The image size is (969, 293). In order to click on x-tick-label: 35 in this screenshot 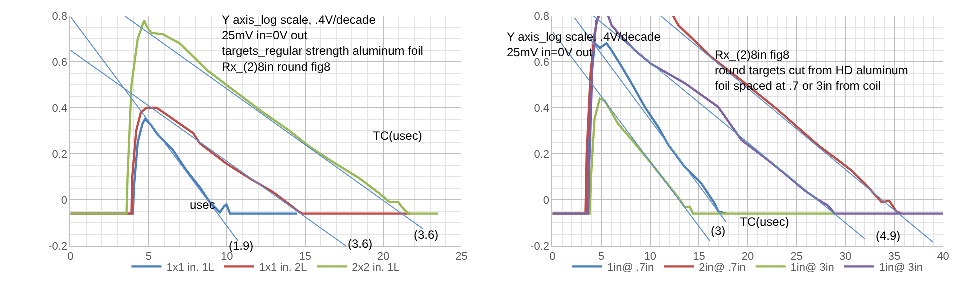, I will do `click(894, 257)`.